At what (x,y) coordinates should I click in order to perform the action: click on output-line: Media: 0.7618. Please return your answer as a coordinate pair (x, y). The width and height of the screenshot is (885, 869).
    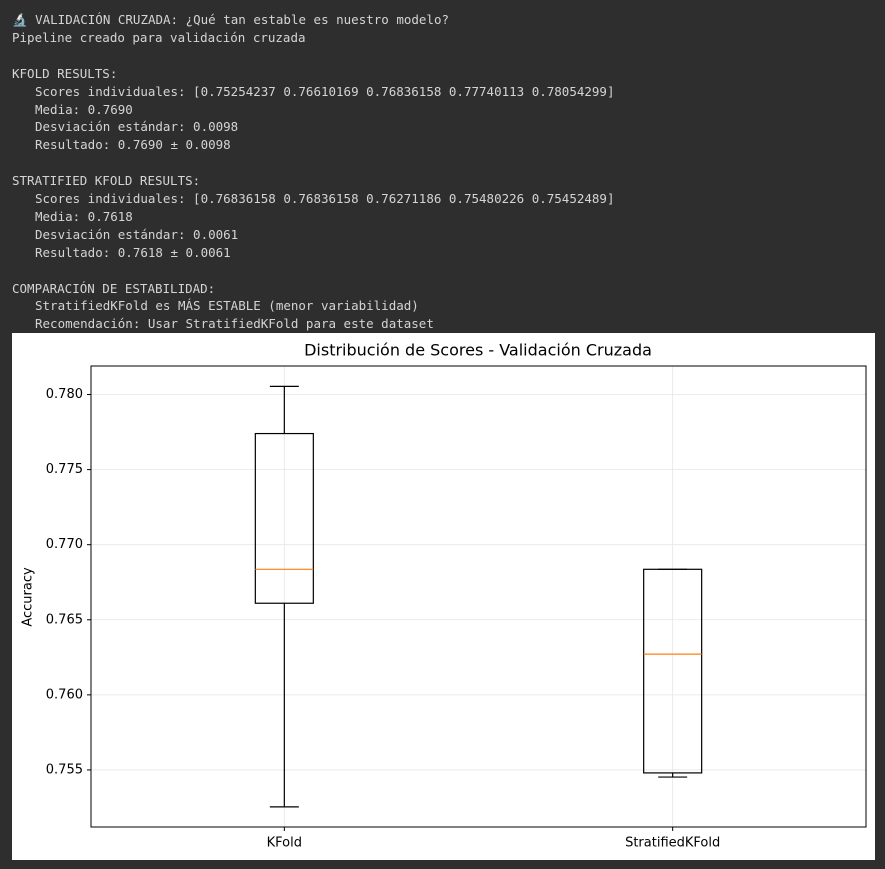
    Looking at the image, I should click on (84, 216).